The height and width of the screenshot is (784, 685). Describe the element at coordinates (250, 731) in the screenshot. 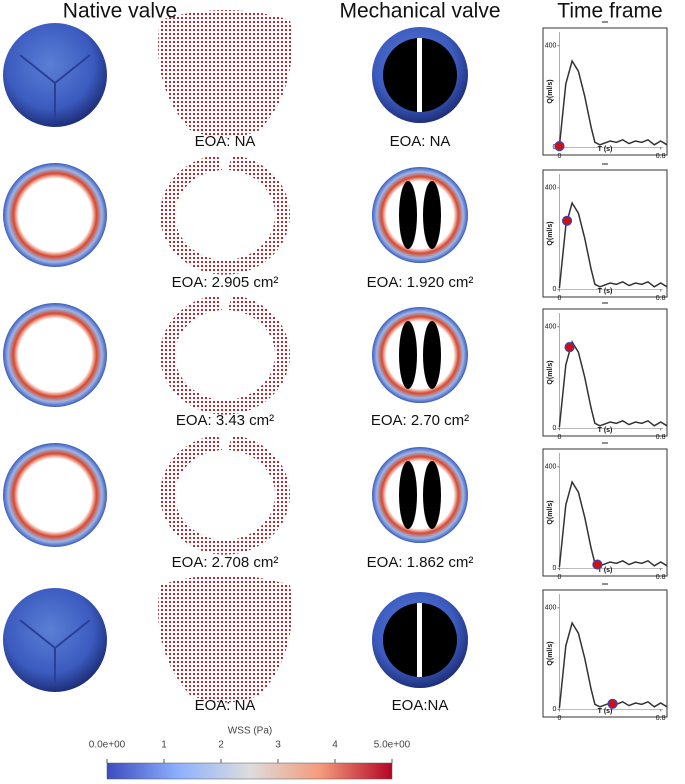

I see `colorbar-title: WSS (Pa)` at that location.